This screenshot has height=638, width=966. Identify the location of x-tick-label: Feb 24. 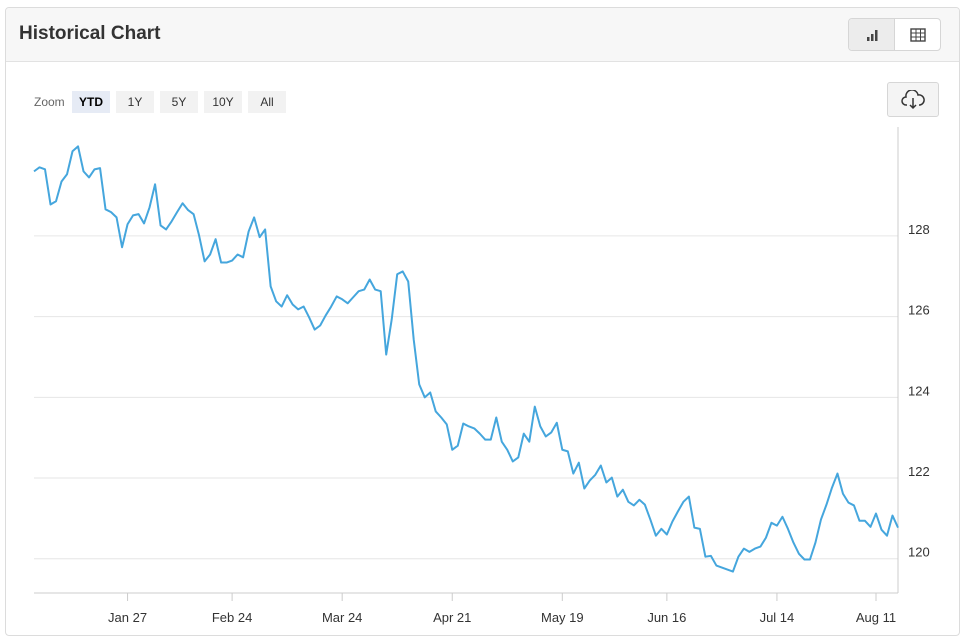
(232, 617).